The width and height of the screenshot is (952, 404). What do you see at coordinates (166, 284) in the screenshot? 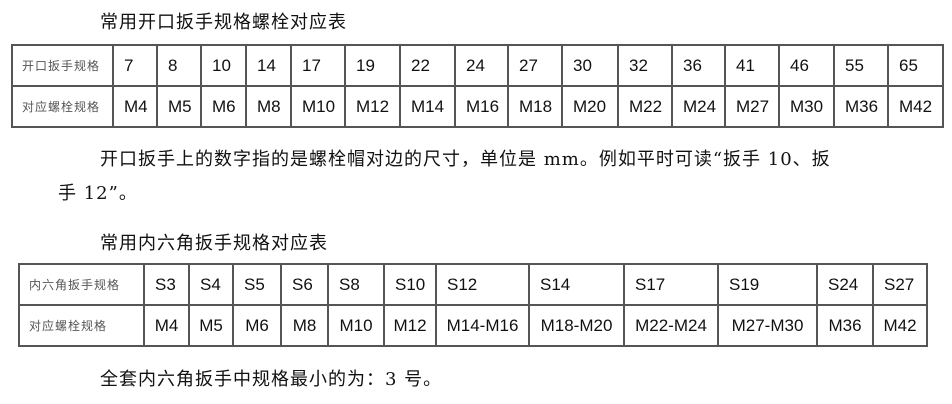
I see `table-cell: S3` at bounding box center [166, 284].